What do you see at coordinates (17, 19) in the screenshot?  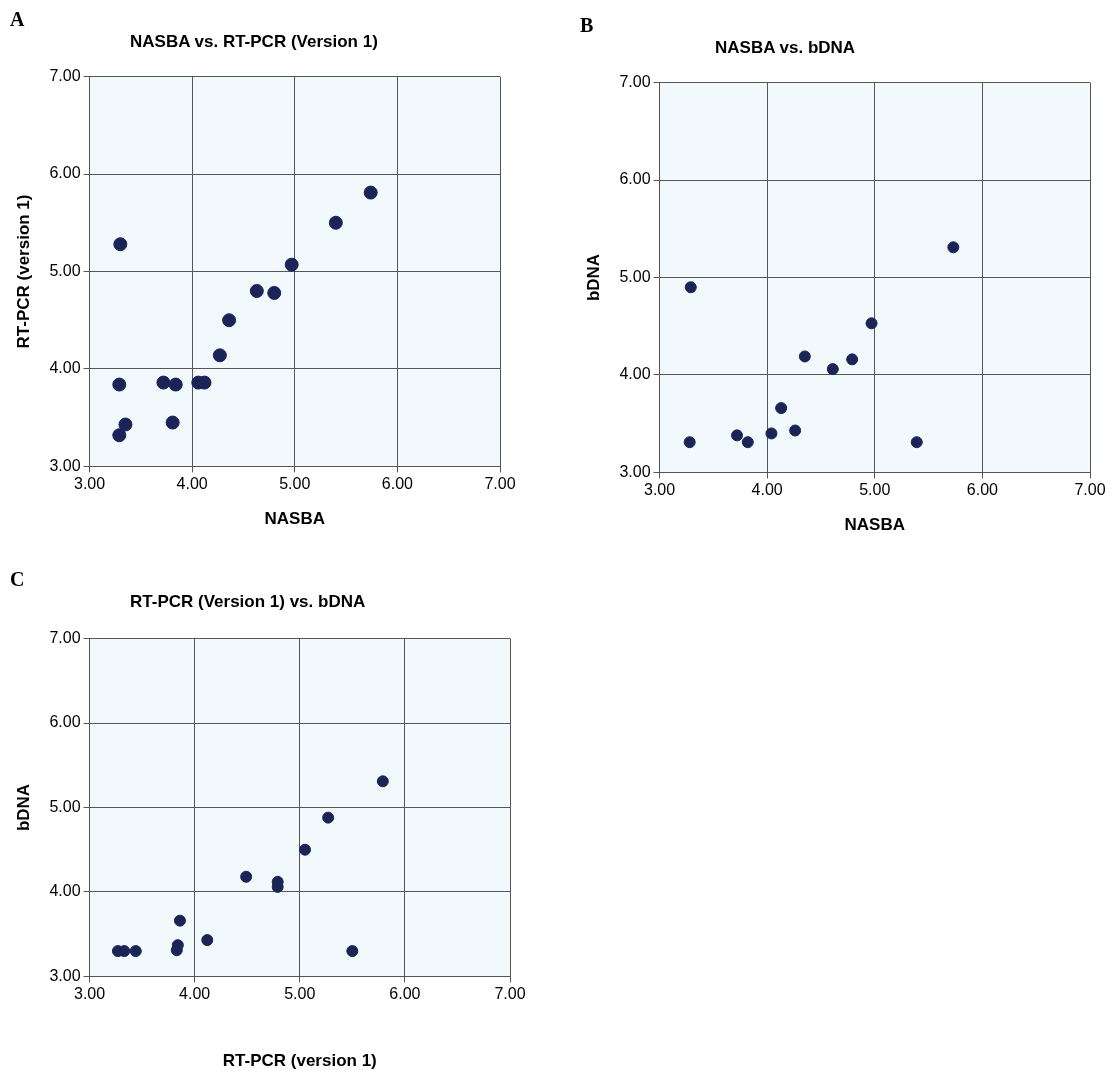 I see `text: A` at bounding box center [17, 19].